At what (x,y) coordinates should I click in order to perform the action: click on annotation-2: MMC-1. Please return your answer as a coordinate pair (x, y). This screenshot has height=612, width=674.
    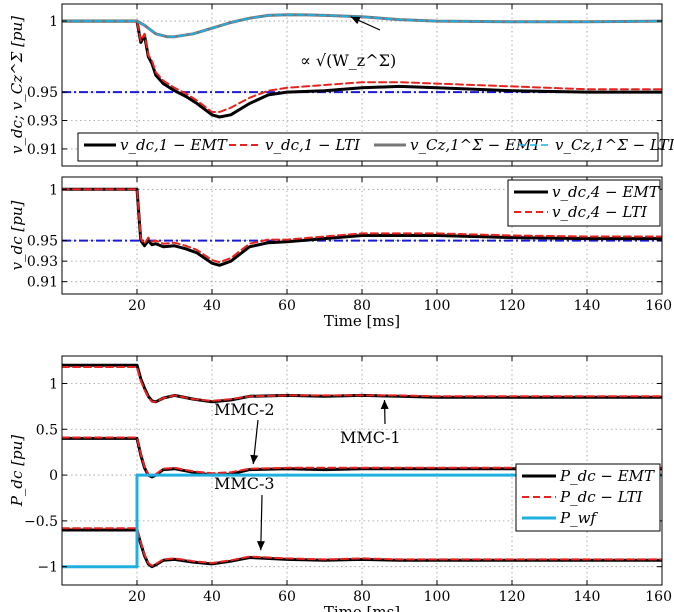
    Looking at the image, I should click on (370, 423).